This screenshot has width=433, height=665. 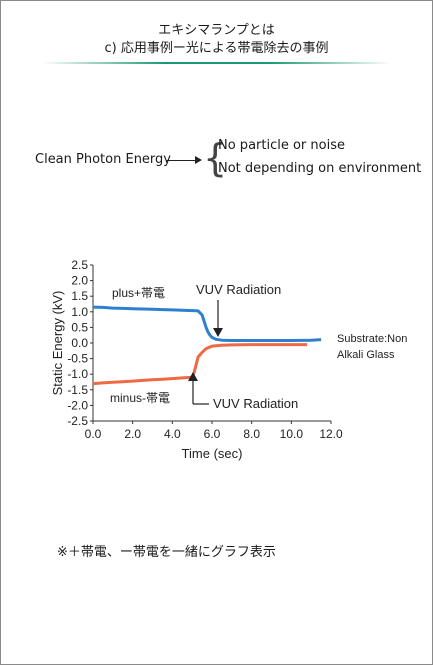 I want to click on brace-icon: {, so click(x=215, y=158).